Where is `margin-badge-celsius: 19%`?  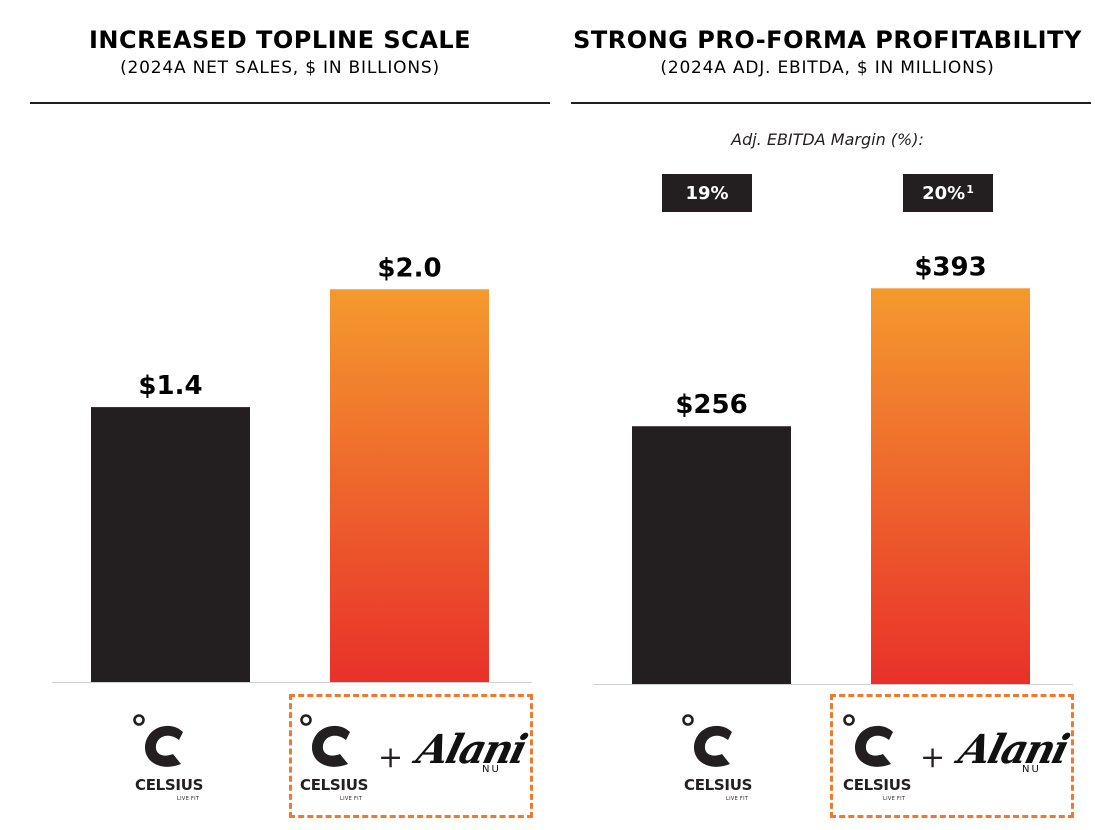
margin-badge-celsius: 19% is located at coordinates (707, 193).